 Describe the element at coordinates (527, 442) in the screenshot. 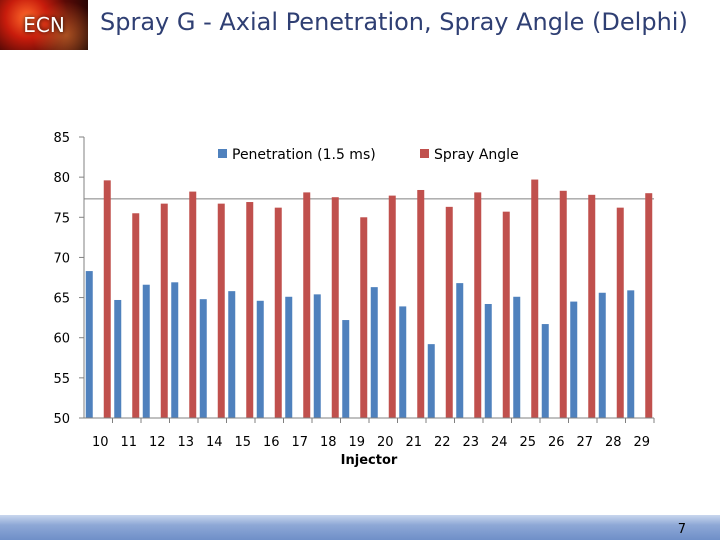

I see `x-tick-label: 25` at that location.